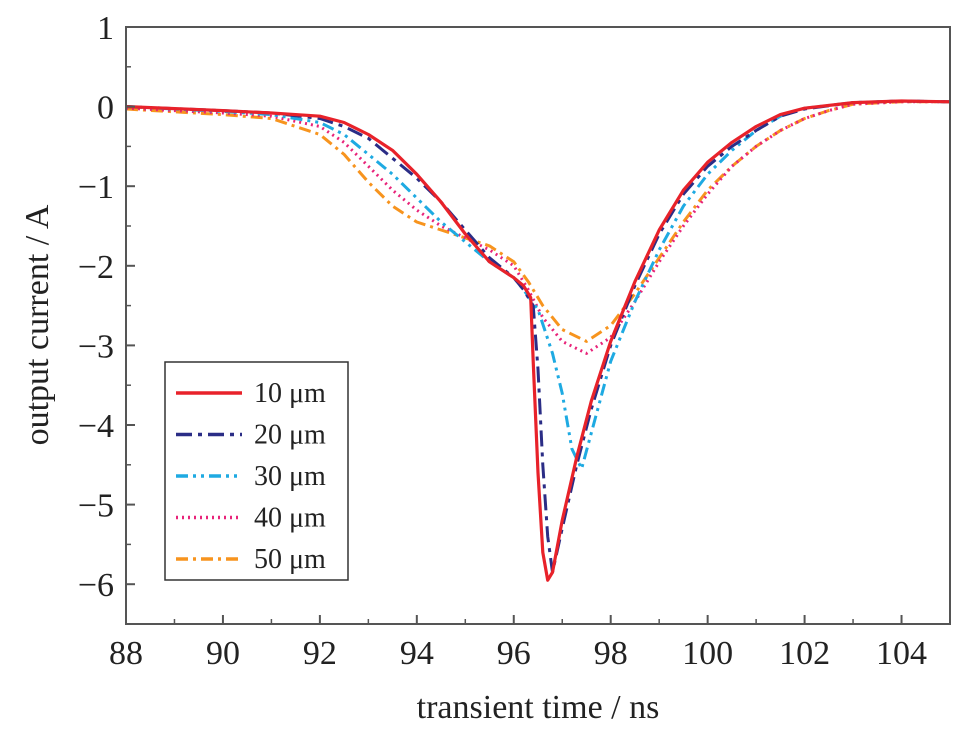  I want to click on legend-box, so click(256, 471).